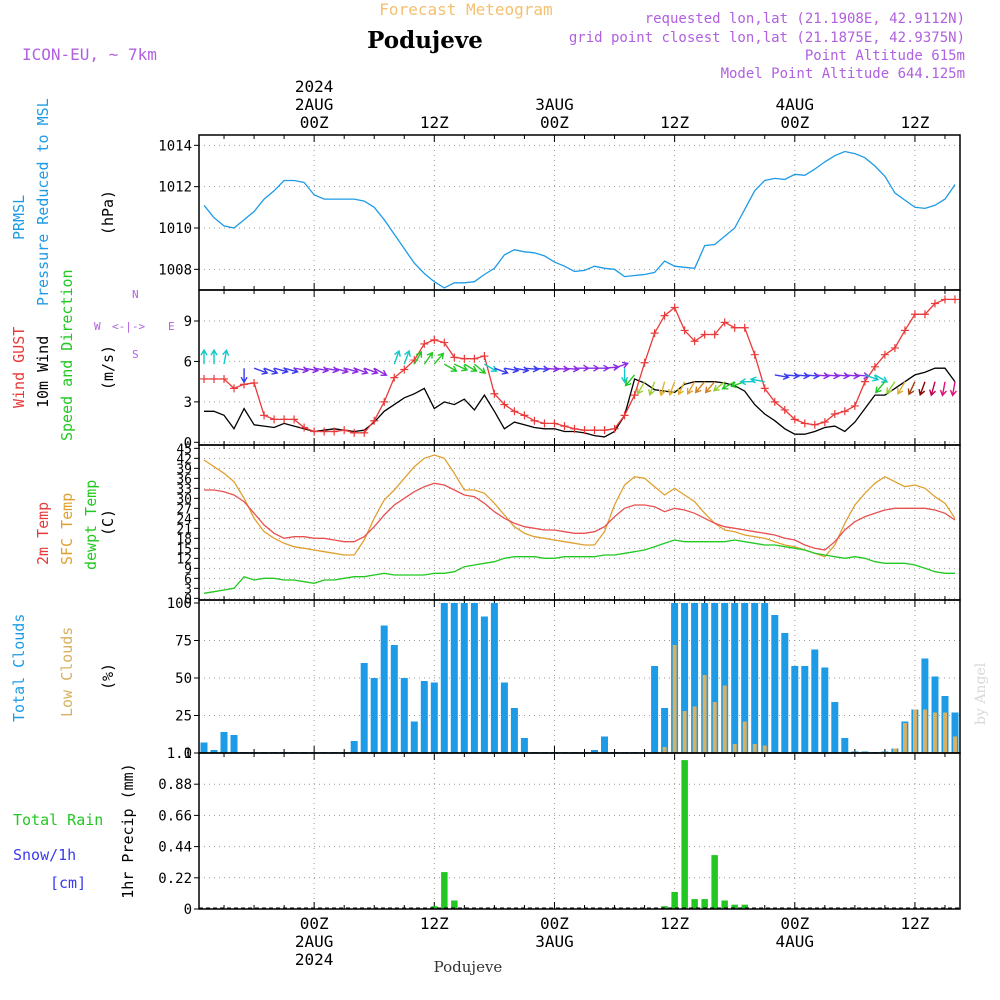 This screenshot has height=1000, width=1000. I want to click on gust-line, so click(579, 366).